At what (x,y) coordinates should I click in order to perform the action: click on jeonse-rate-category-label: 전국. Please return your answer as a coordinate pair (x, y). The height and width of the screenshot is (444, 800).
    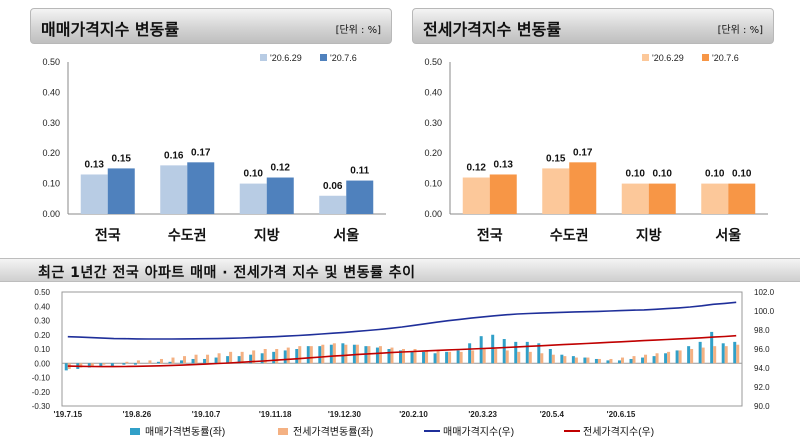
    Looking at the image, I should click on (490, 235).